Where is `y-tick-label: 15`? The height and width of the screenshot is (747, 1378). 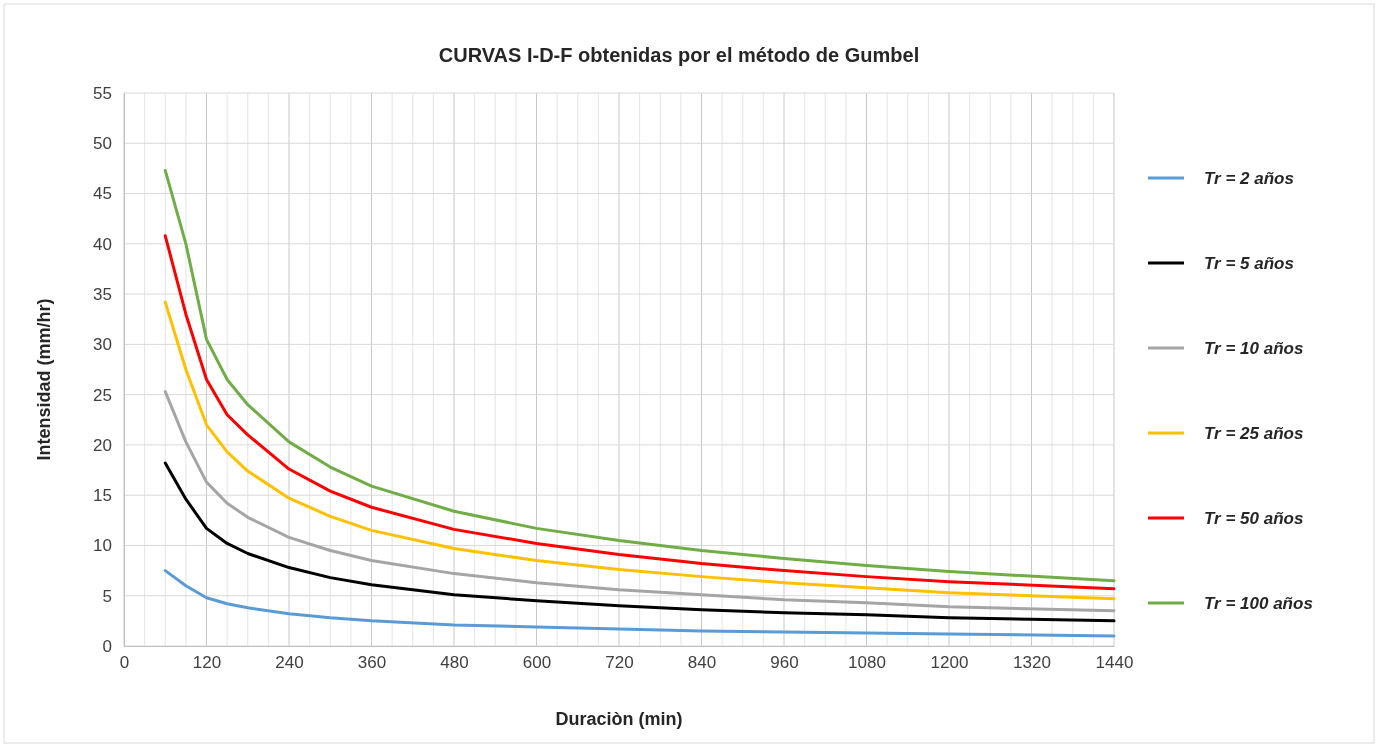 y-tick-label: 15 is located at coordinates (102, 496).